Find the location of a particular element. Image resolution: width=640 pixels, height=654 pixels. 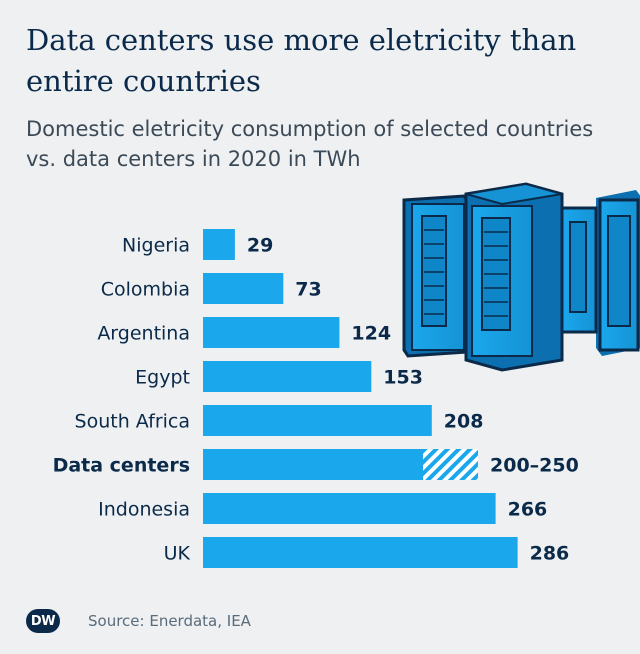

server-racks-icon is located at coordinates (521, 277).